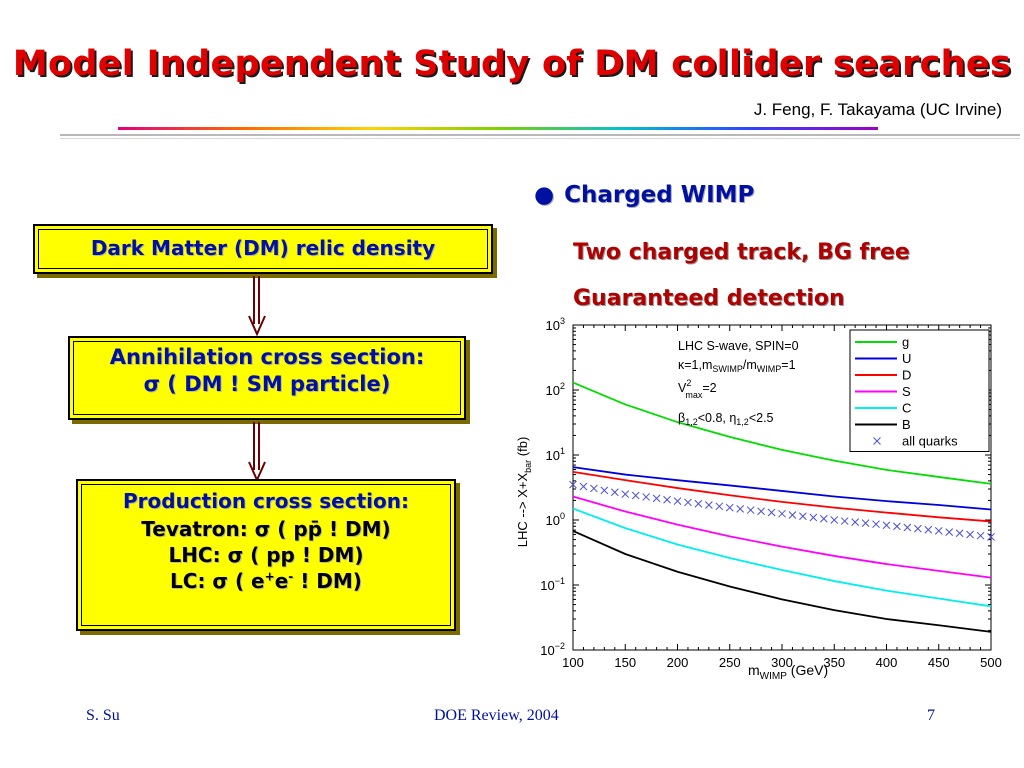  Describe the element at coordinates (555, 324) in the screenshot. I see `y-tick-label: 10³` at that location.